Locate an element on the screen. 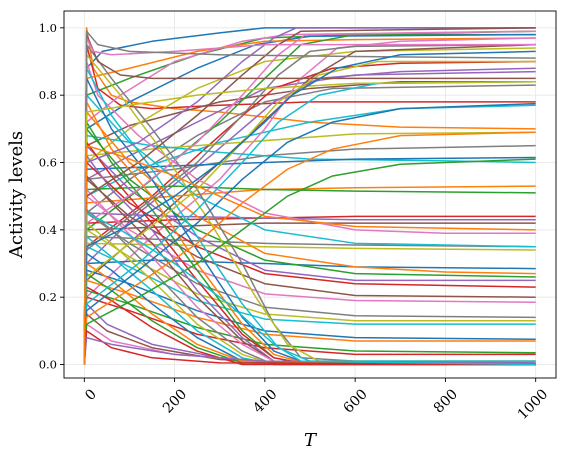  x-tick-label: 1000 is located at coordinates (533, 404).